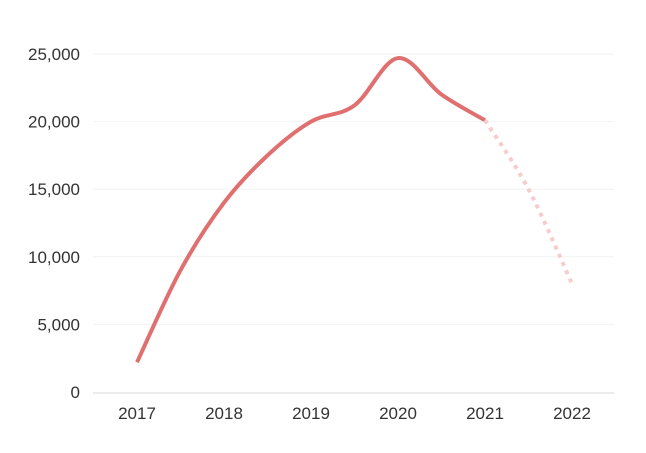 The width and height of the screenshot is (646, 453). What do you see at coordinates (54, 189) in the screenshot?
I see `y-tick-label: 15,000` at bounding box center [54, 189].